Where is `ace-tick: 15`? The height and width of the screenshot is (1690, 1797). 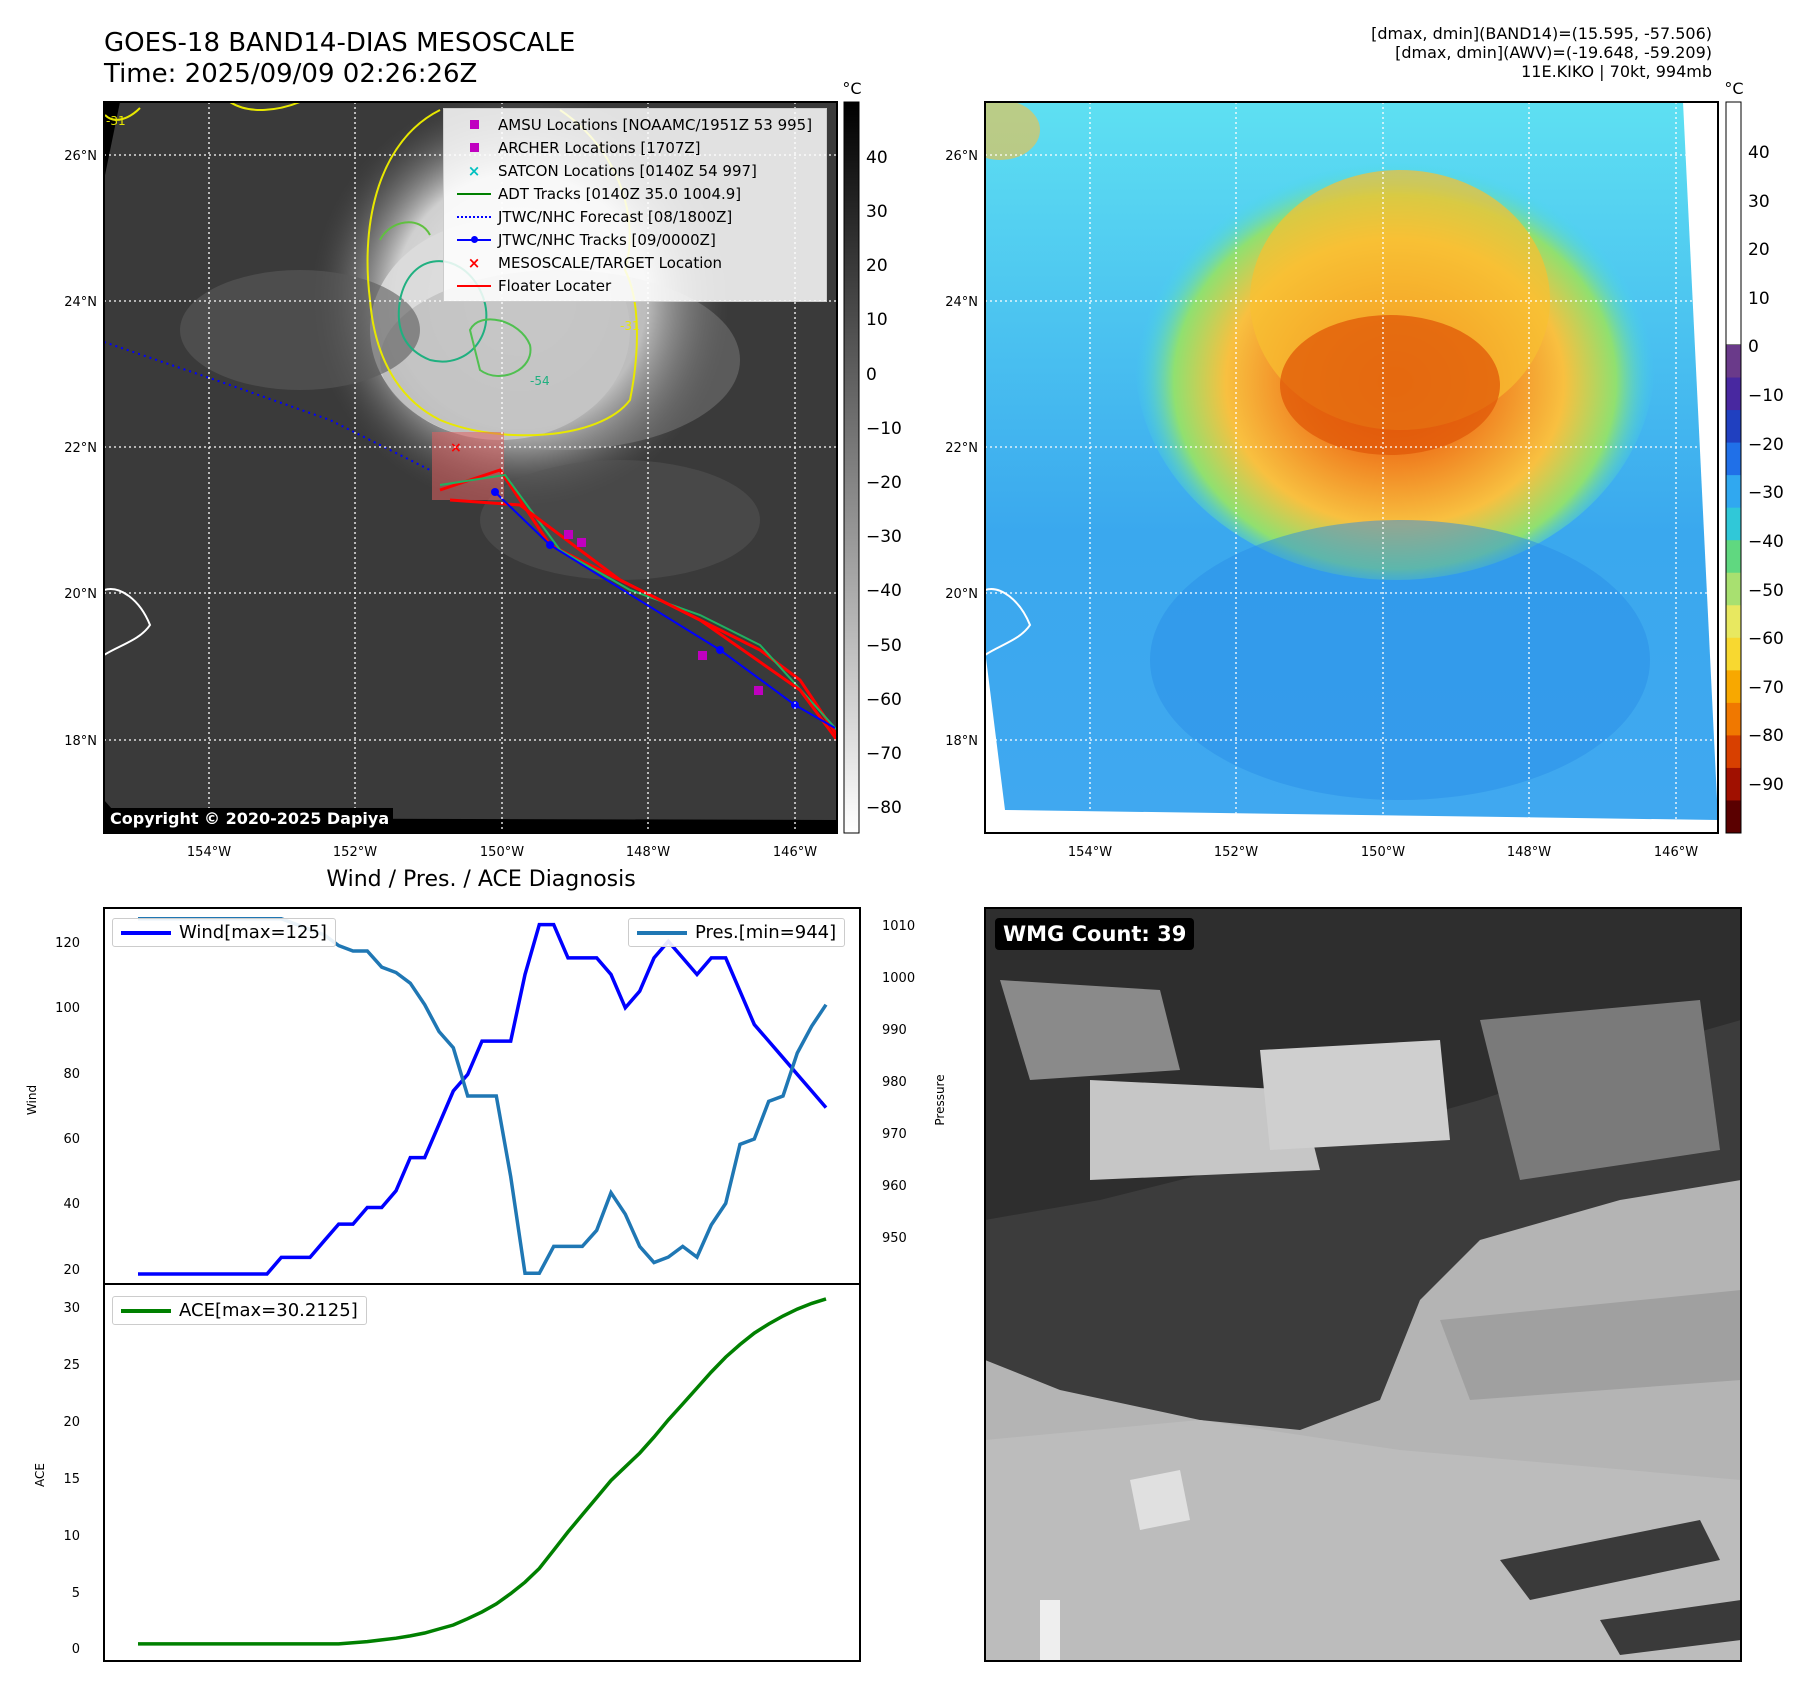 ace-tick: 15 is located at coordinates (71, 1479).